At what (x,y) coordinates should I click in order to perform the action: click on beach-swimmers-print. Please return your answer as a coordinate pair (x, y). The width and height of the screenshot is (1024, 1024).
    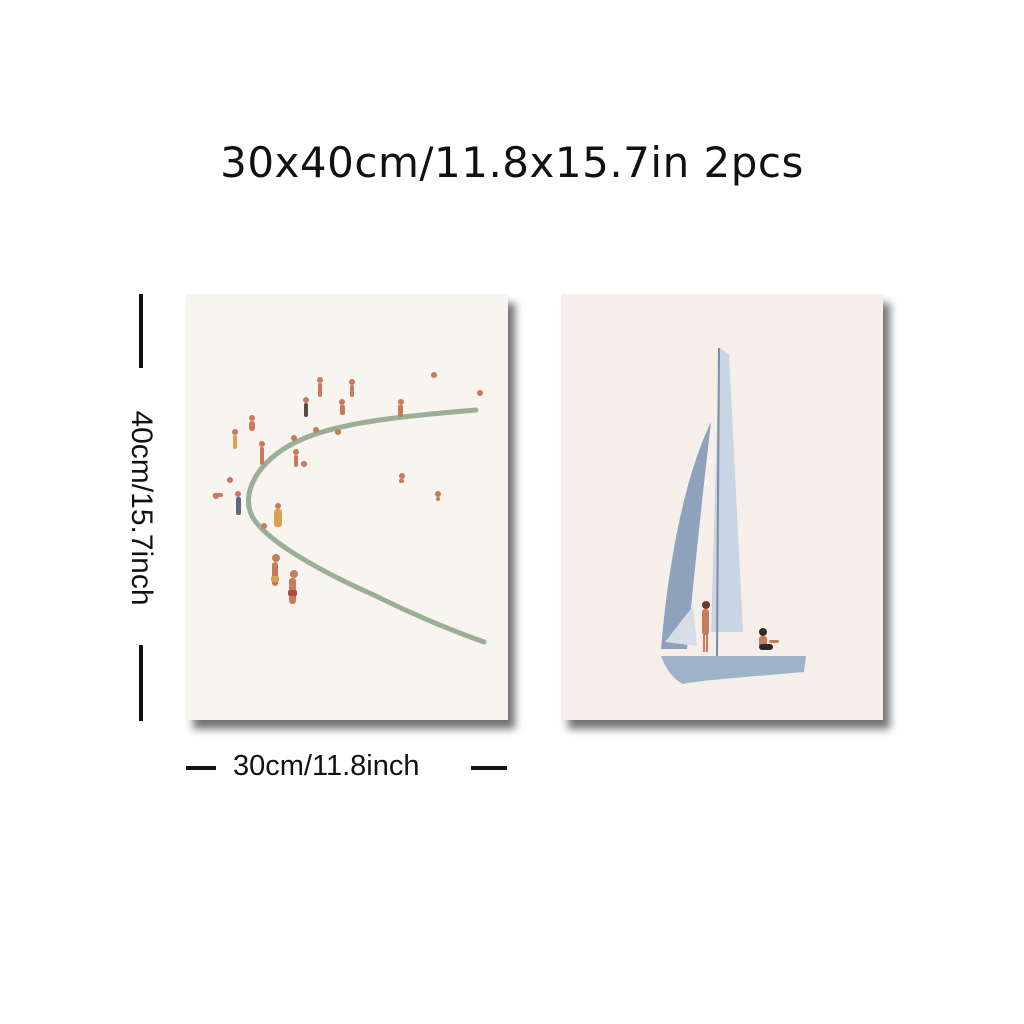
    Looking at the image, I should click on (347, 507).